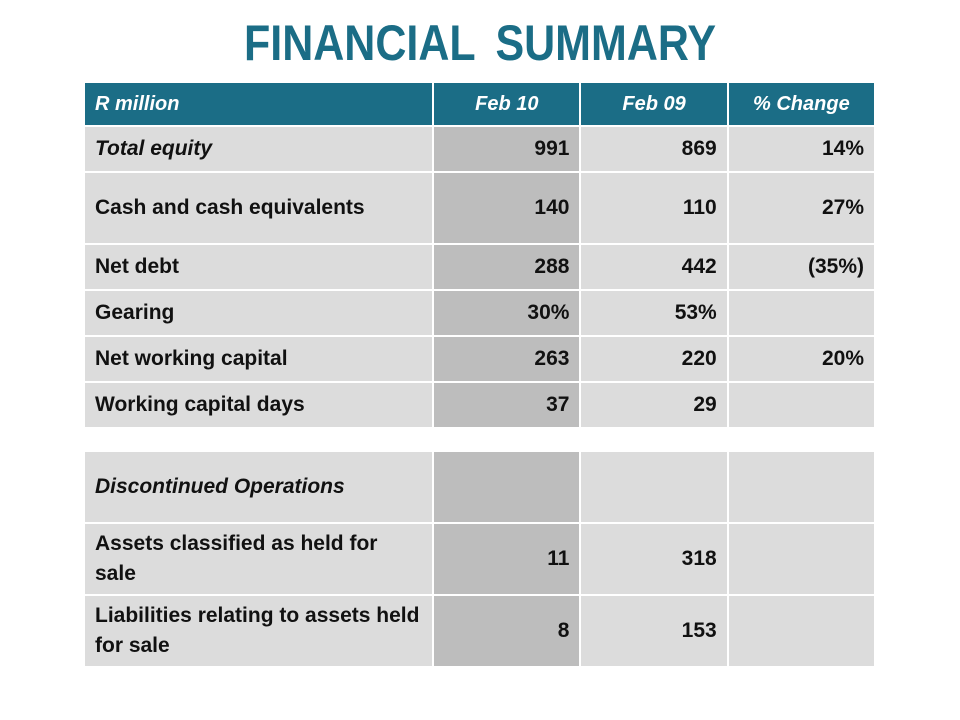 This screenshot has width=960, height=720. What do you see at coordinates (801, 267) in the screenshot?
I see `row-change: (35%)` at bounding box center [801, 267].